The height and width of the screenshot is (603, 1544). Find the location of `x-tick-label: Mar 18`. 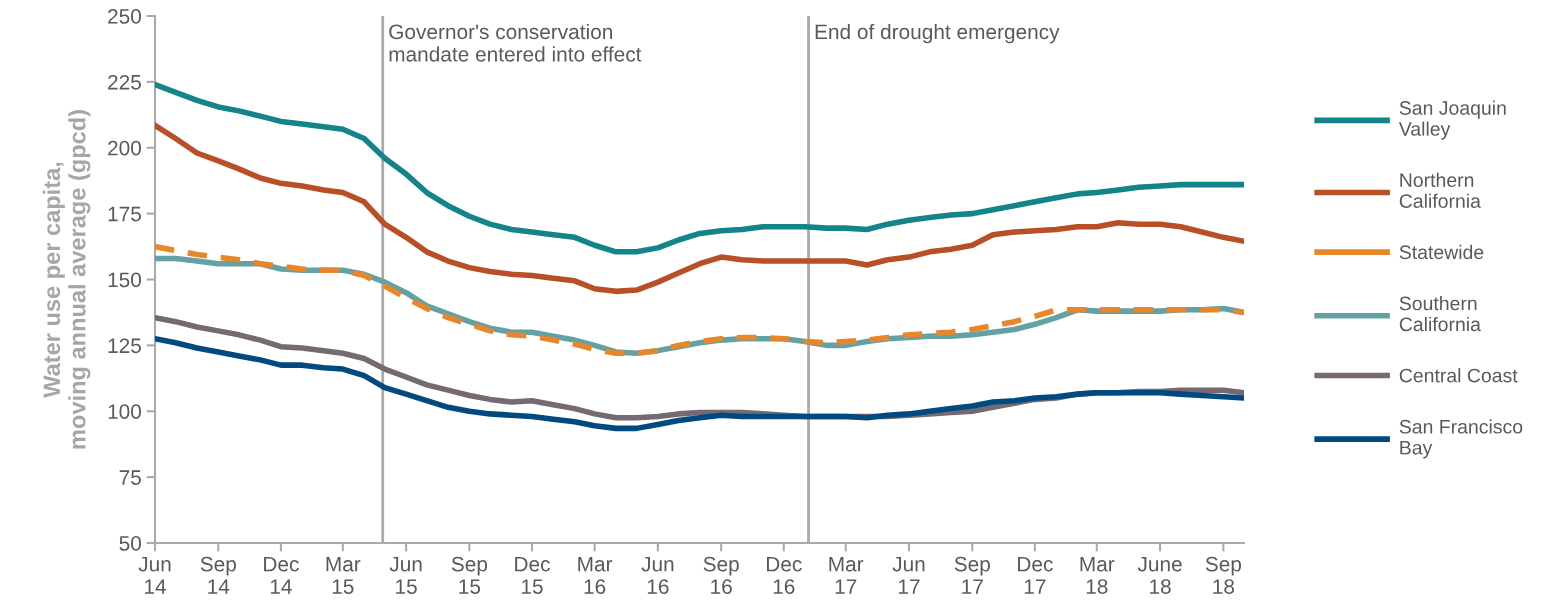

x-tick-label: Mar 18 is located at coordinates (1097, 575).